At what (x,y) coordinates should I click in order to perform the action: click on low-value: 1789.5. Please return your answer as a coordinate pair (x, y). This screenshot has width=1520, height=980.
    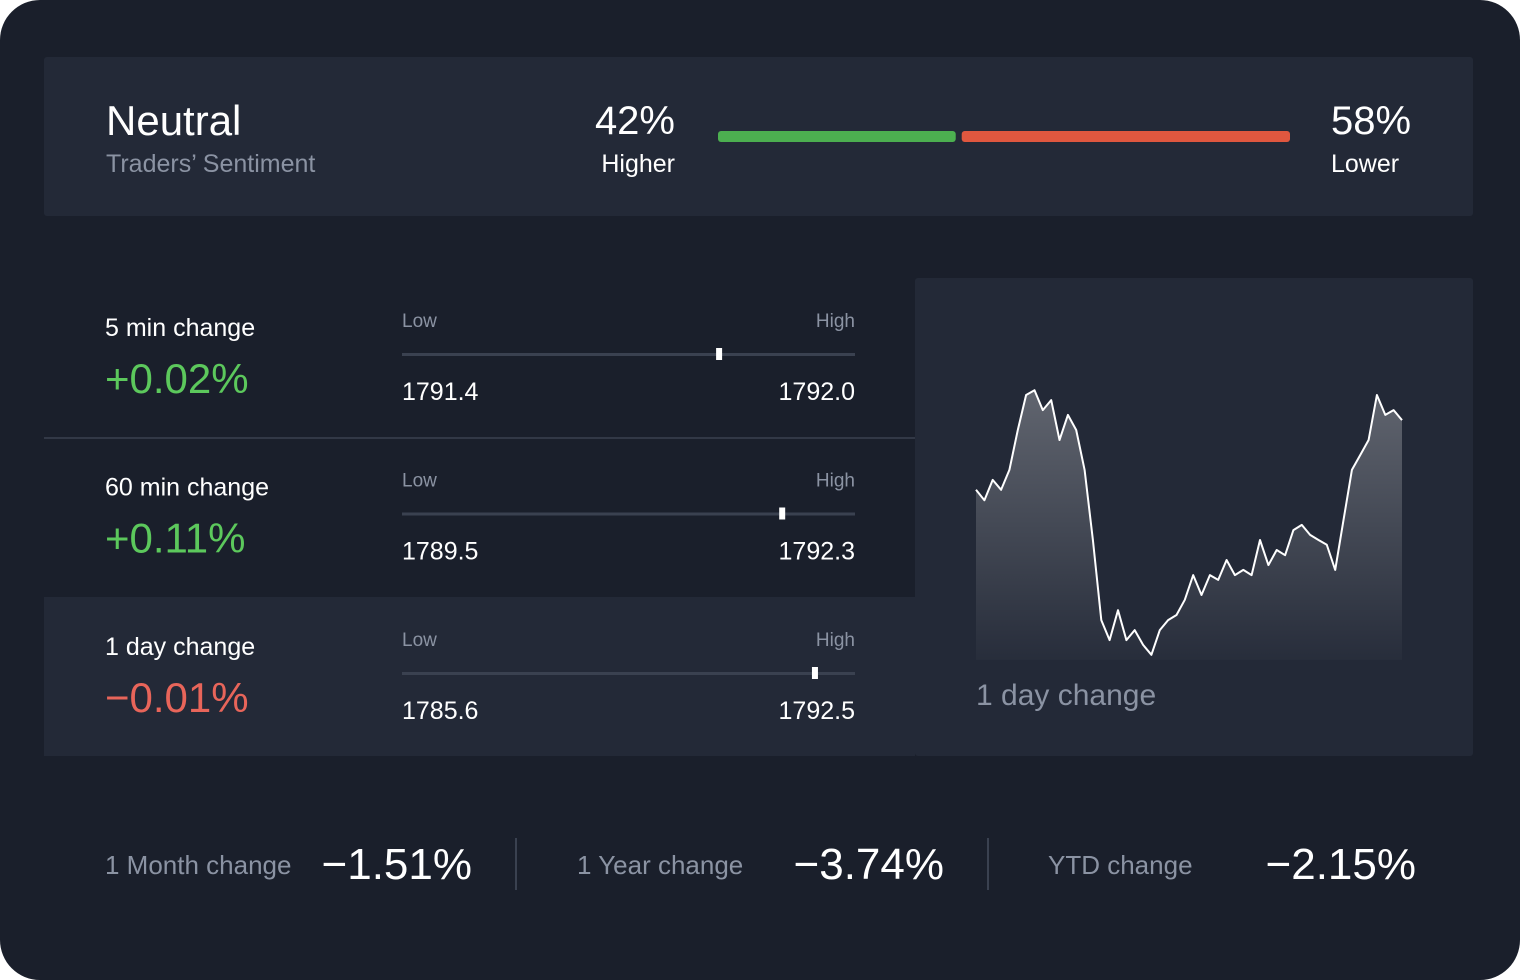
    Looking at the image, I should click on (440, 552).